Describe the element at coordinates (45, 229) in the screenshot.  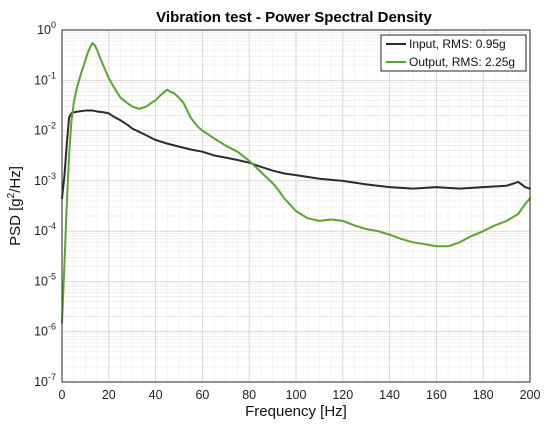
I see `y-tick-label: 10⁻⁴` at that location.